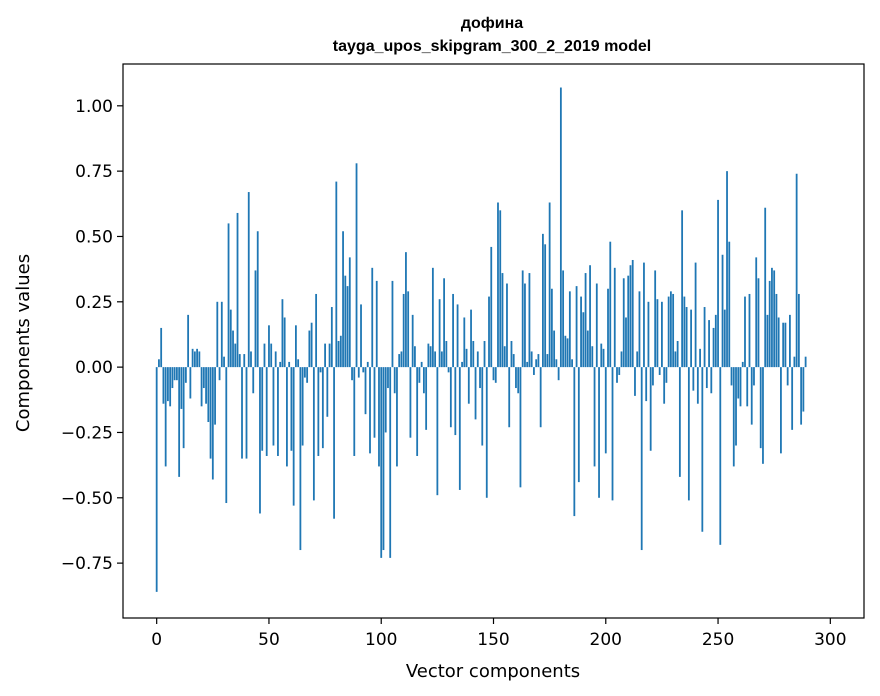  What do you see at coordinates (492, 46) in the screenshot?
I see `chart-subtitle: tayga_upos_skipgram_300_2_2019 model` at bounding box center [492, 46].